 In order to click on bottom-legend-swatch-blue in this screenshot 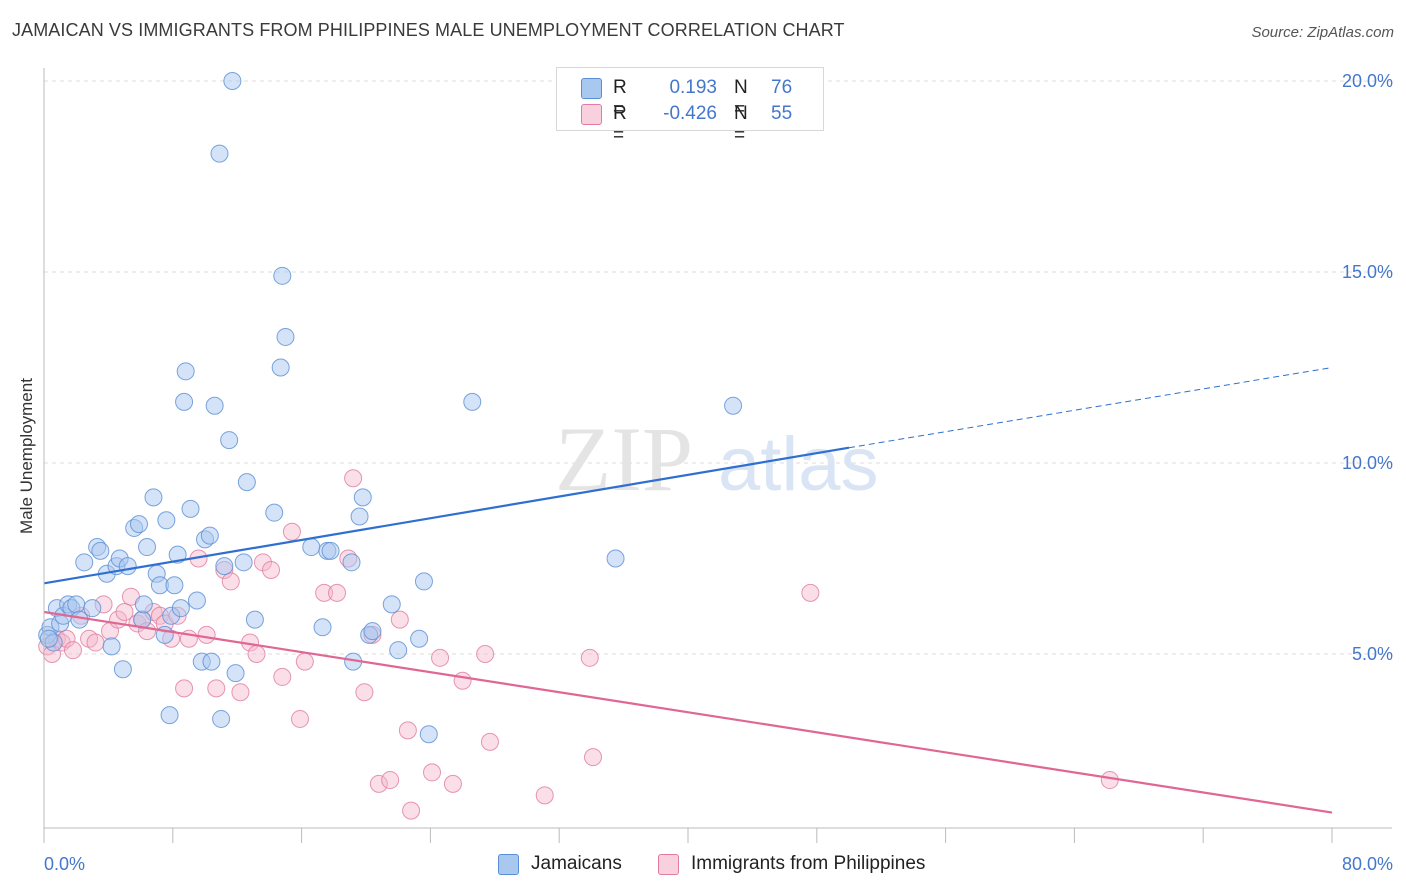, I will do `click(508, 864)`.